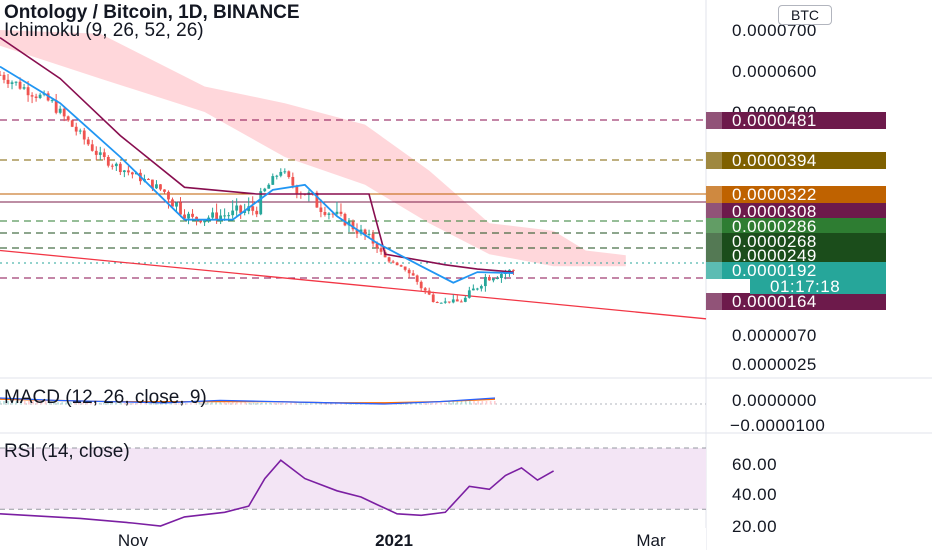  I want to click on rsi-label: RSI (14, close), so click(67, 451).